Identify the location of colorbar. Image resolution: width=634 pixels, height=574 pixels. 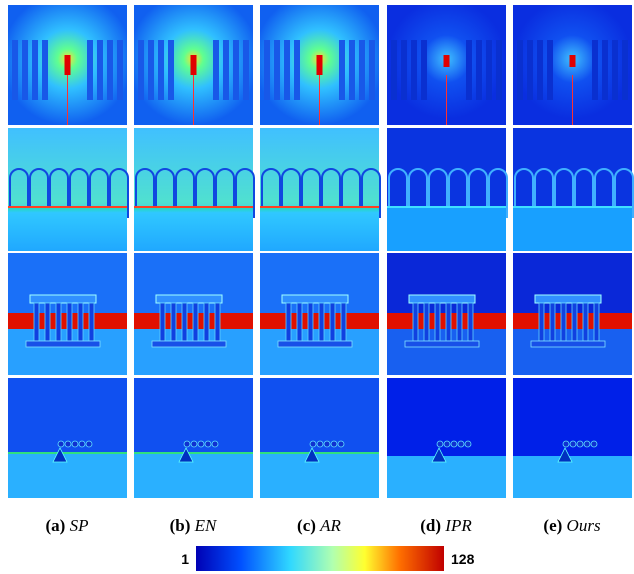
(320, 558).